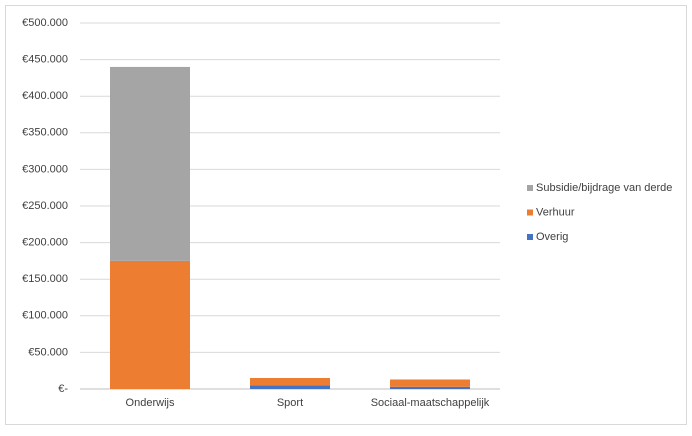  What do you see at coordinates (150, 403) in the screenshot?
I see `x-tick-label: Onderwijs` at bounding box center [150, 403].